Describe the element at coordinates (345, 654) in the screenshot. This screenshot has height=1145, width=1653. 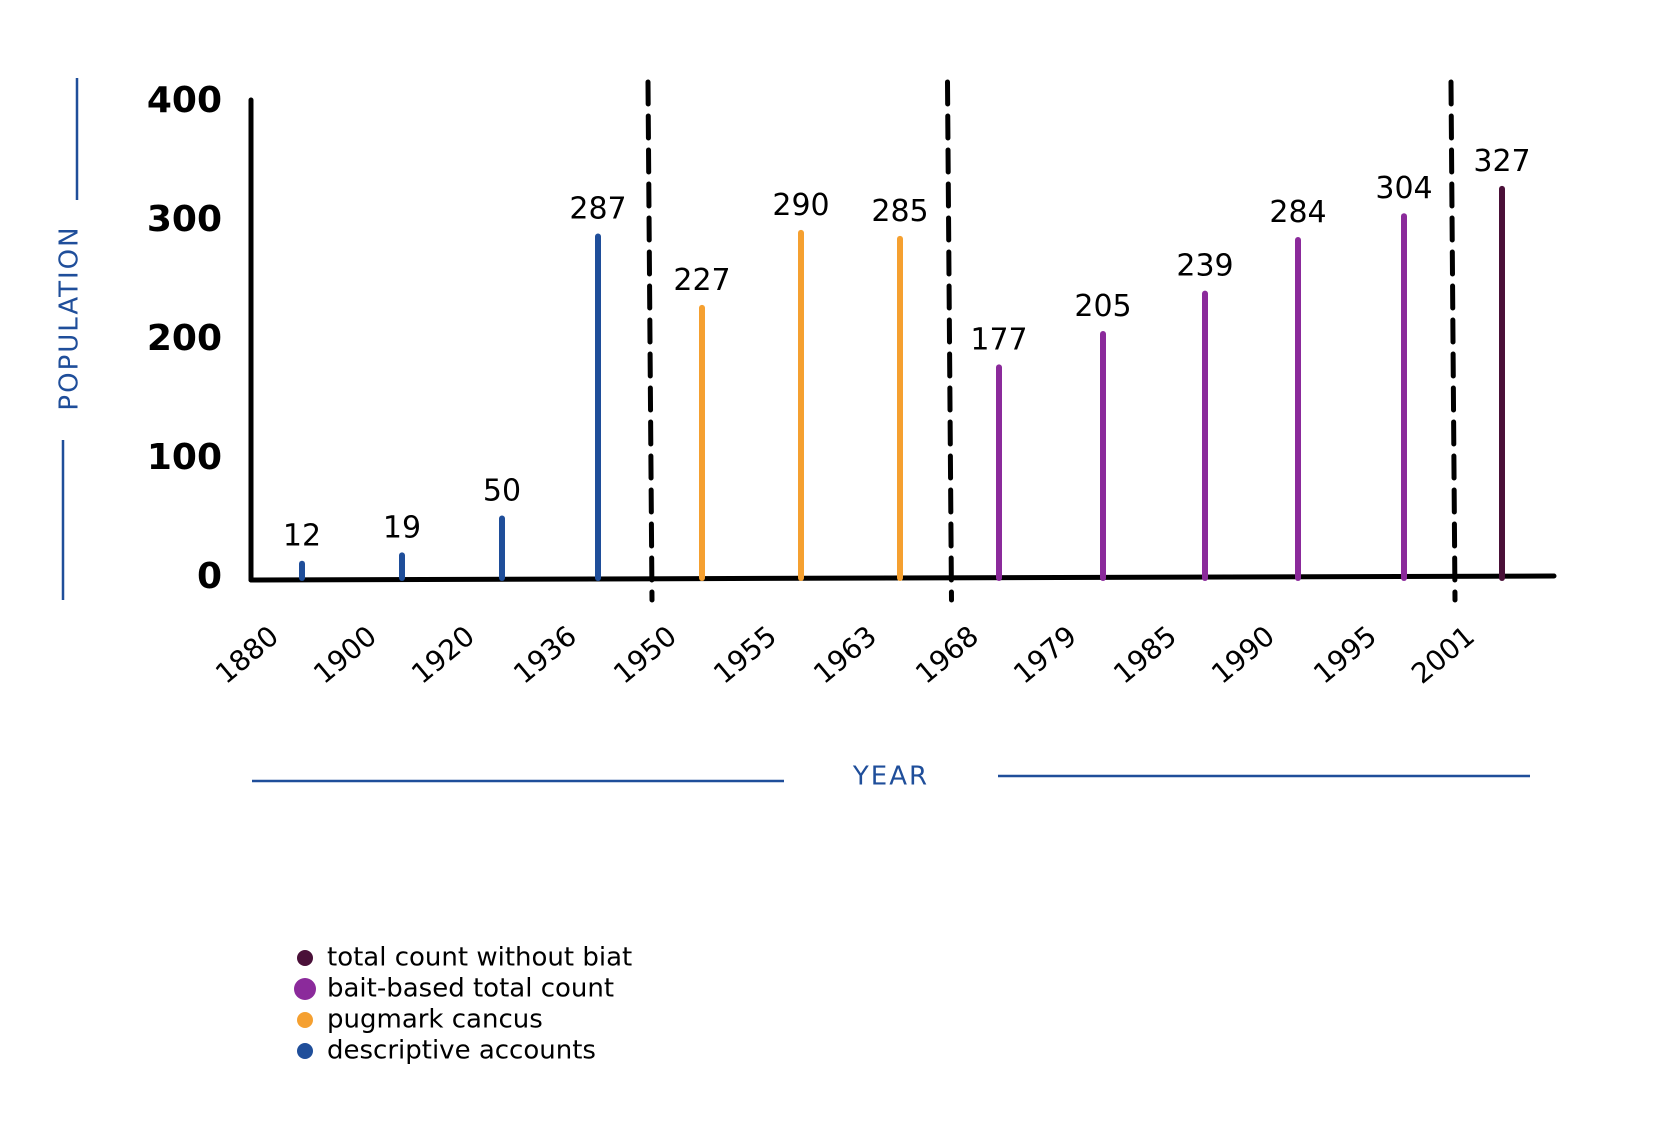
I see `x-tick-label: 1900` at that location.